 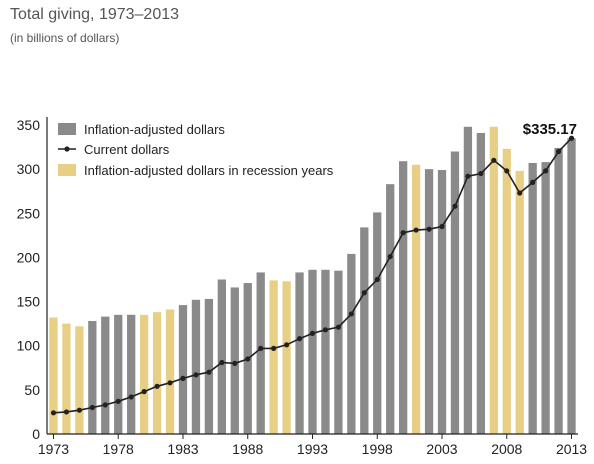 I want to click on x-tick-label: 2013, so click(x=571, y=449).